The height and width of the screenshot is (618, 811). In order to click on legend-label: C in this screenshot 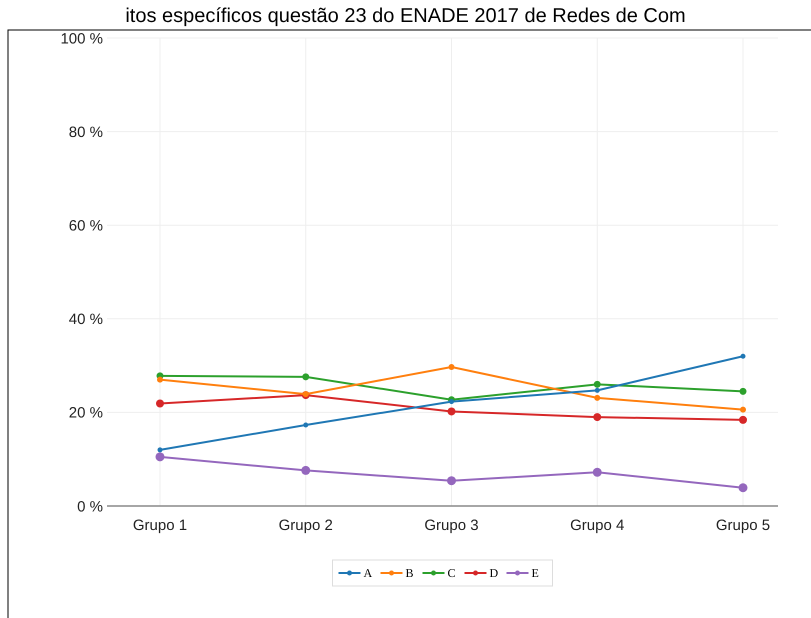, I will do `click(452, 573)`.